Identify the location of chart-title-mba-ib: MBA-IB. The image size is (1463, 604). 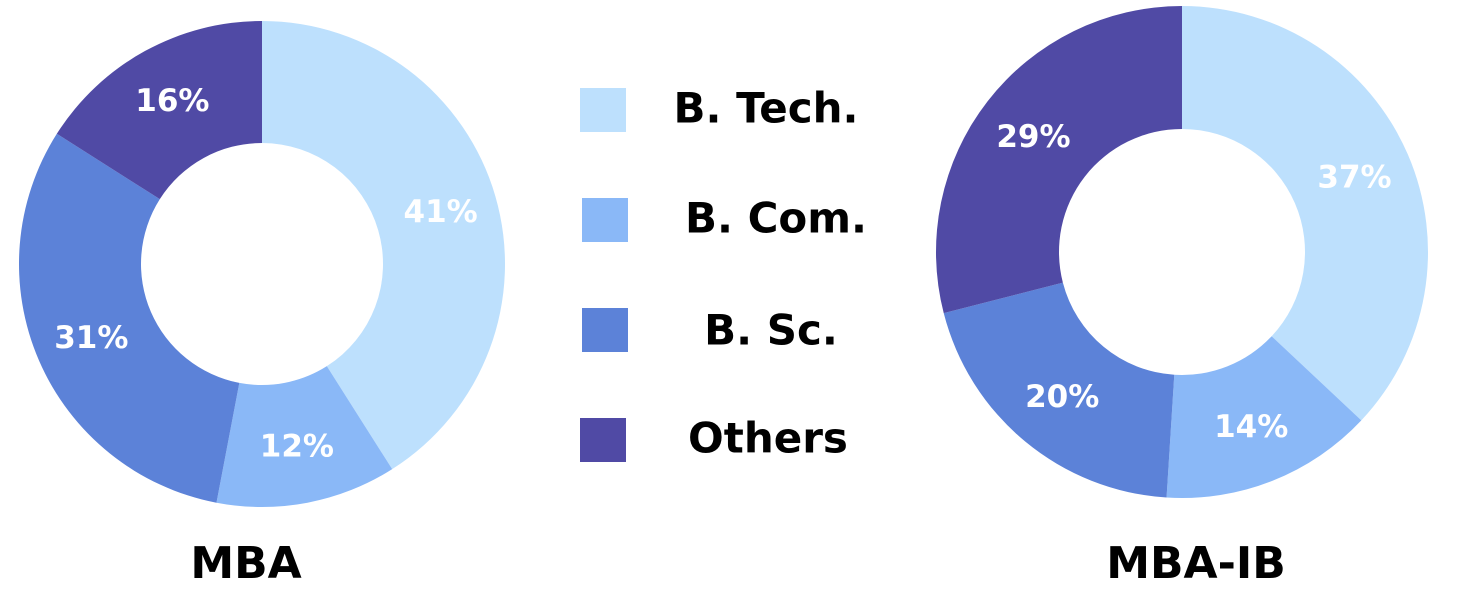
(1196, 563).